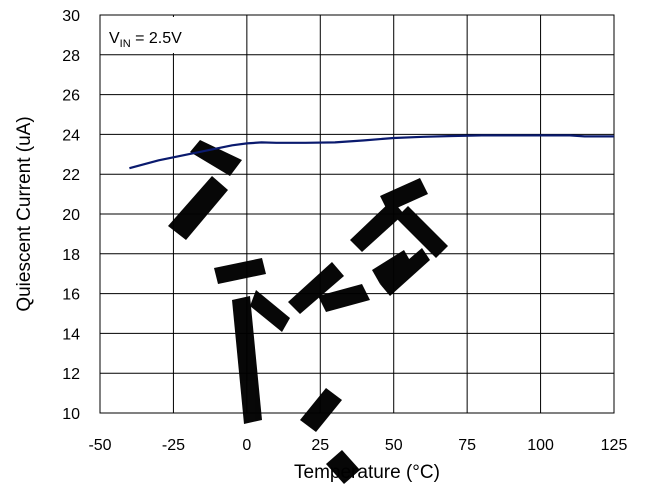  I want to click on annotation-box: VIN = 2.5V, so click(158, 35).